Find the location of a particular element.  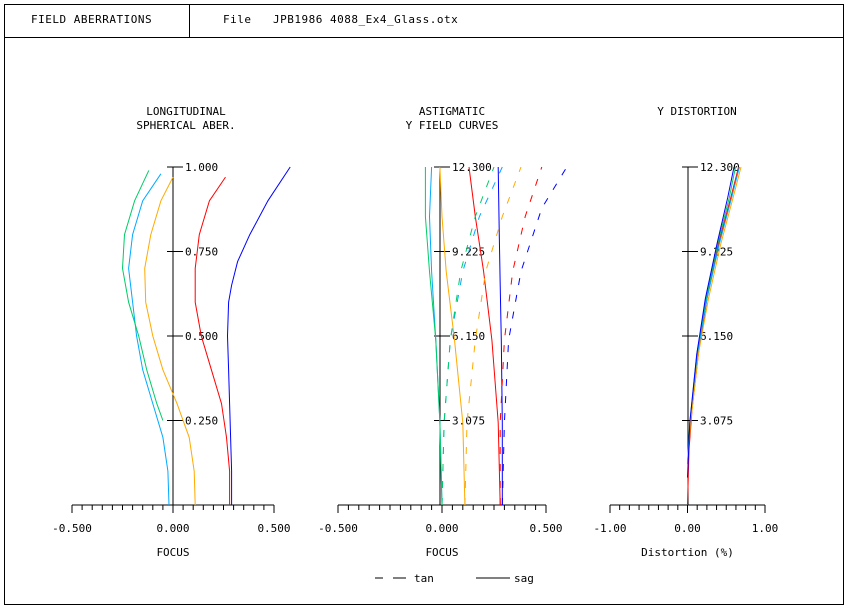

y-tick-label: 0.750 is located at coordinates (201, 252).